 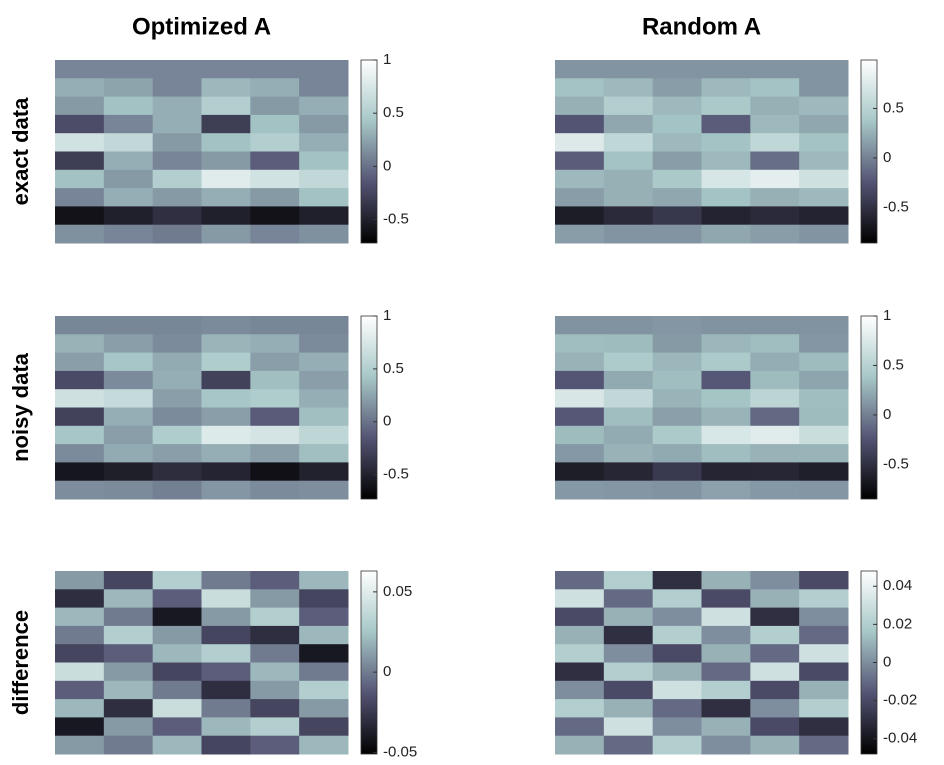 What do you see at coordinates (897, 585) in the screenshot?
I see `colorbar-tick-label: 0.04` at bounding box center [897, 585].